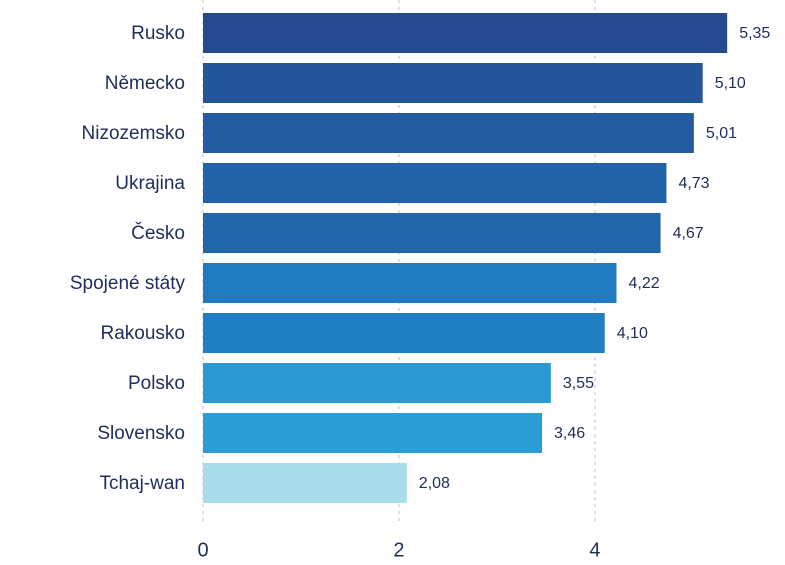 Image resolution: width=785 pixels, height=565 pixels. What do you see at coordinates (434, 483) in the screenshot?
I see `value-label: 2,08` at bounding box center [434, 483].